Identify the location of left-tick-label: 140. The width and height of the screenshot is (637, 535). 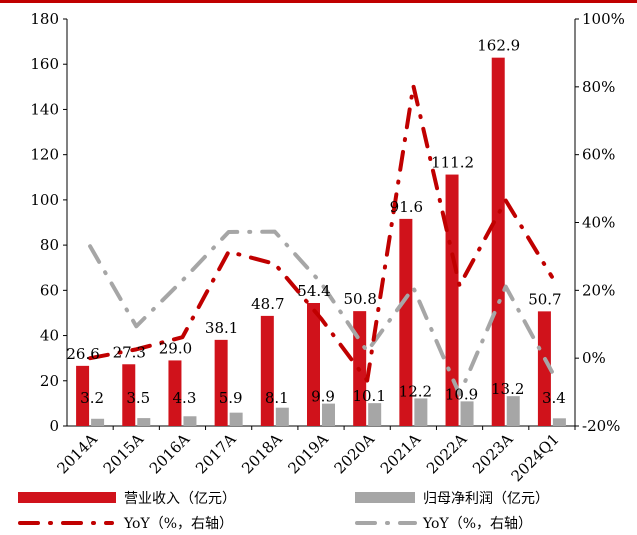
(44, 109).